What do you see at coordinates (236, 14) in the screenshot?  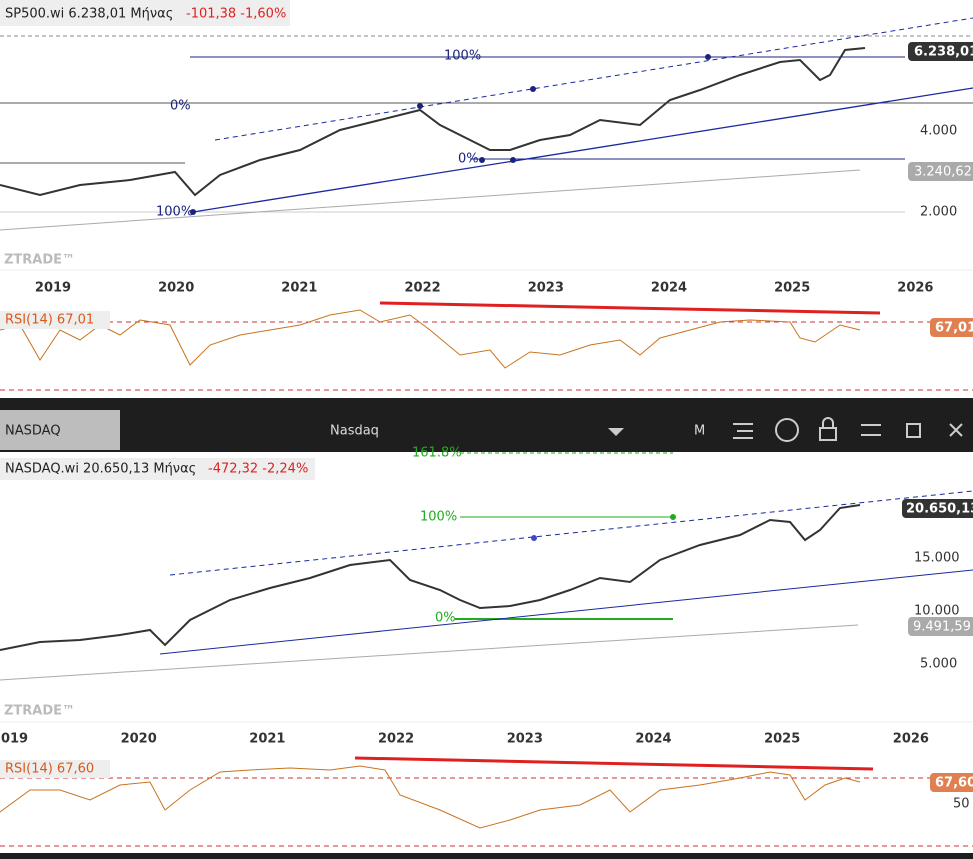 I see `change: -101,38 -1,60%` at bounding box center [236, 14].